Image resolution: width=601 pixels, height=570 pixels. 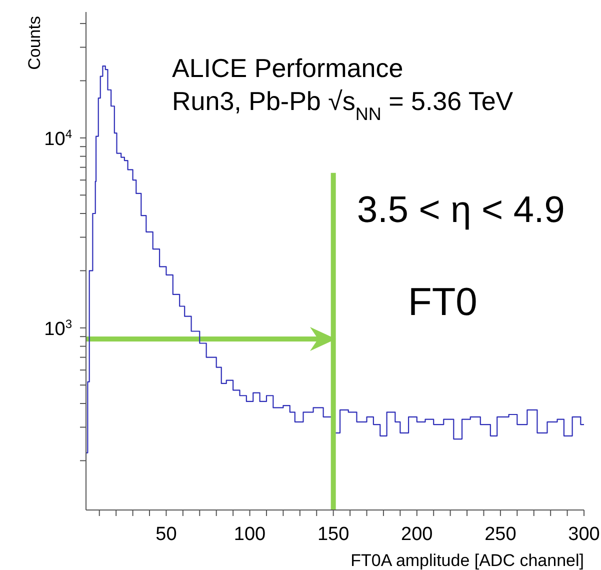 I want to click on annotation: Run3, Pb-Pb √s$_{NN}$ = 5.36 TeV, so click(x=343, y=105).